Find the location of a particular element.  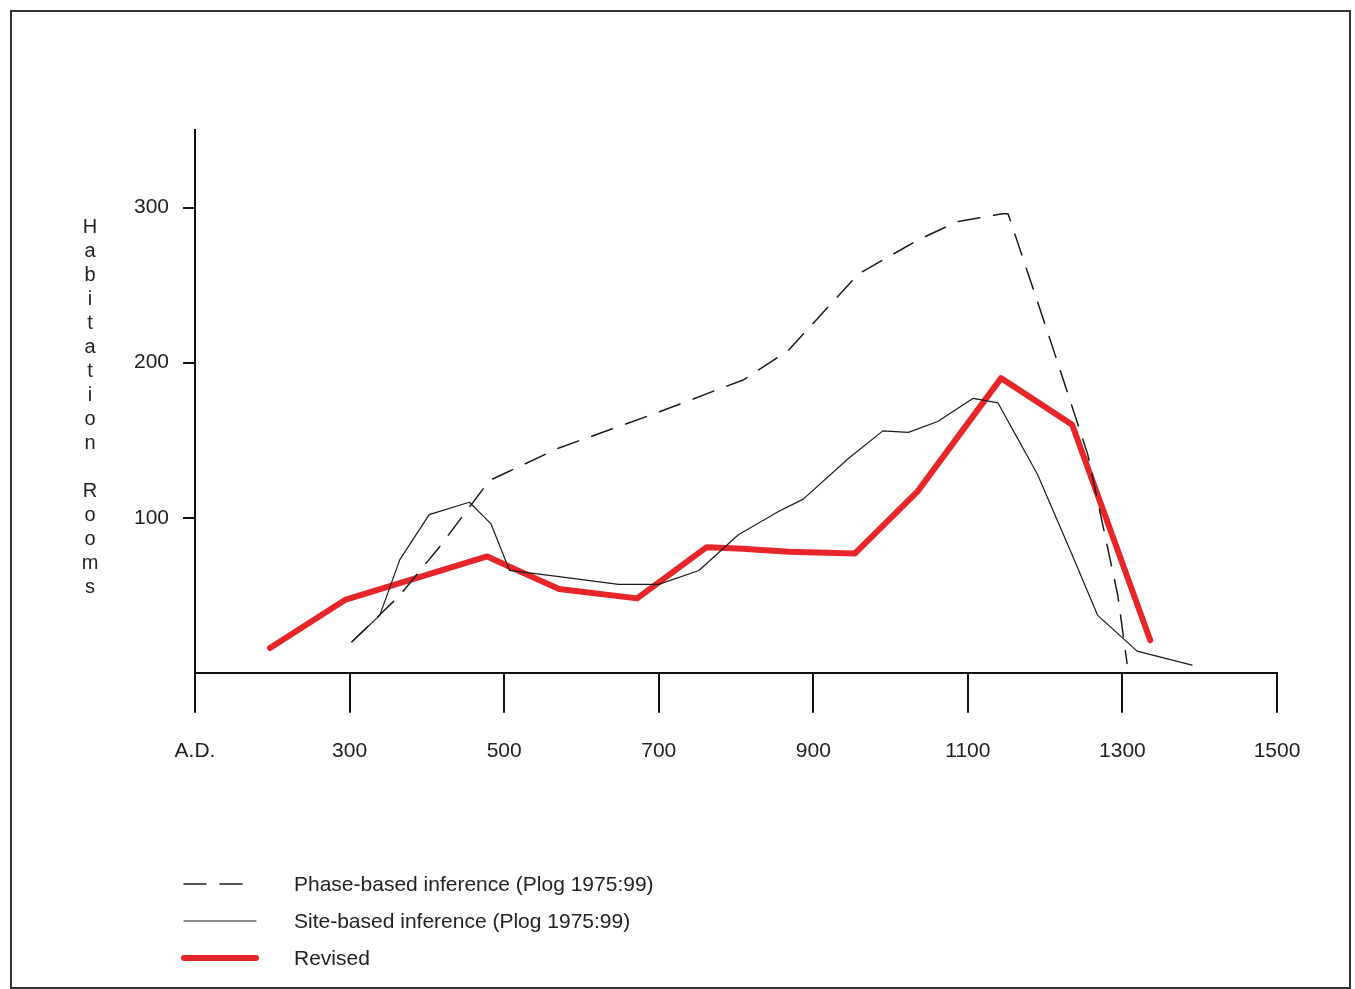

y-tick-label: 100 is located at coordinates (151, 516).